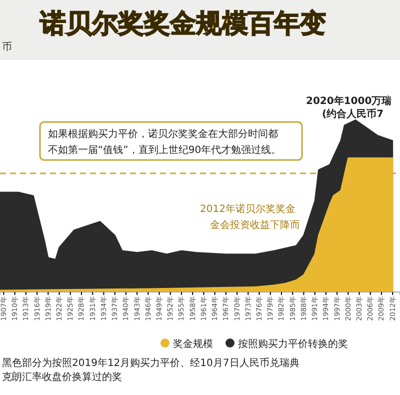  I want to click on annotation: 不如第一届“值钱”，直到上世纪90年代才勉强过线。, so click(165, 150).